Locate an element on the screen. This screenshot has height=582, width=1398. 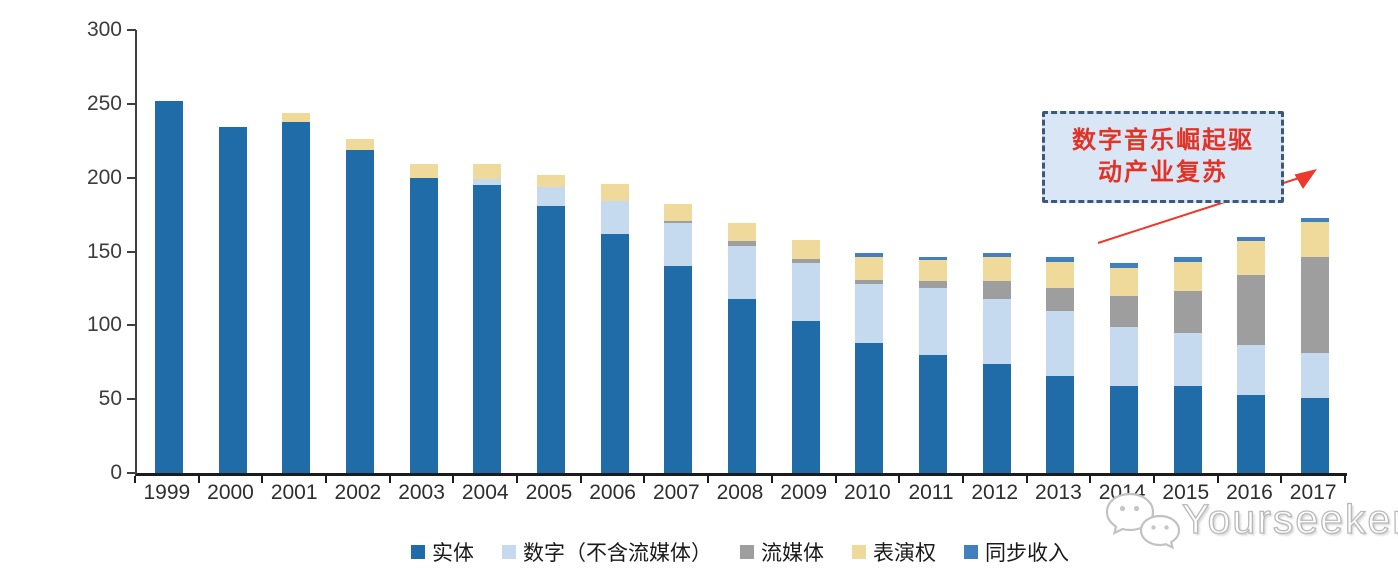
legend-item: 实体 is located at coordinates (442, 552).